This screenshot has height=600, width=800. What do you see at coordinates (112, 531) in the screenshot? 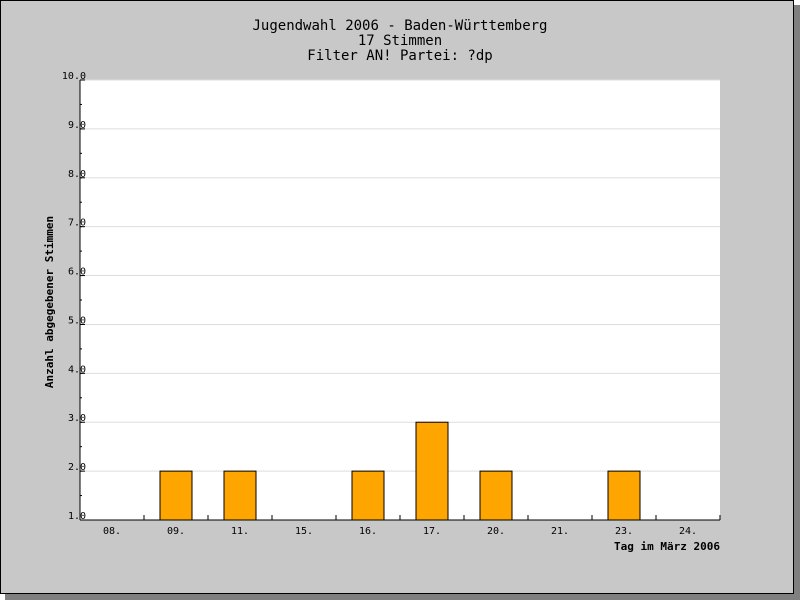
I see `x-tick-label: 08.` at bounding box center [112, 531].